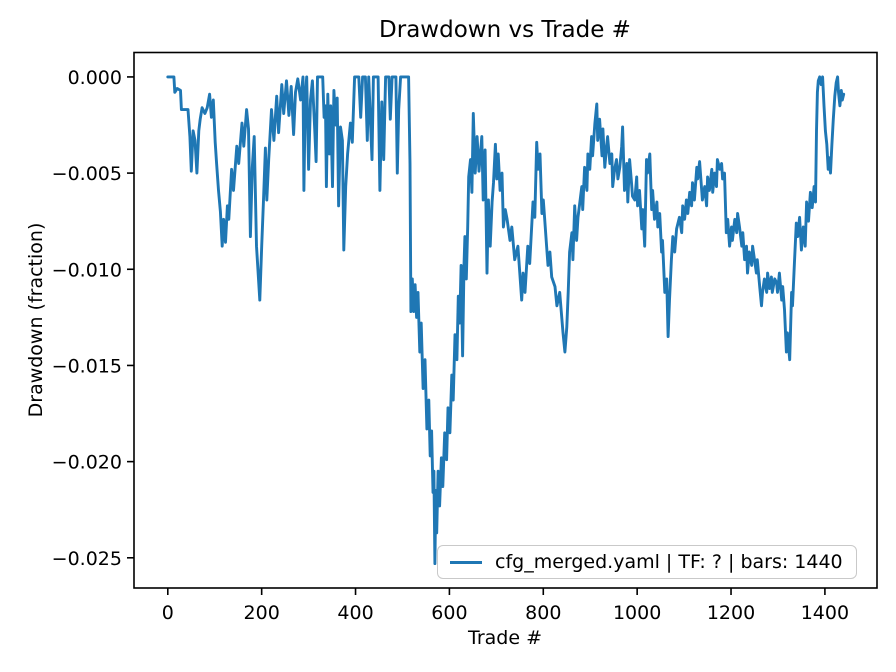 The width and height of the screenshot is (896, 672). I want to click on y-tick-label: −0.010, so click(87, 270).